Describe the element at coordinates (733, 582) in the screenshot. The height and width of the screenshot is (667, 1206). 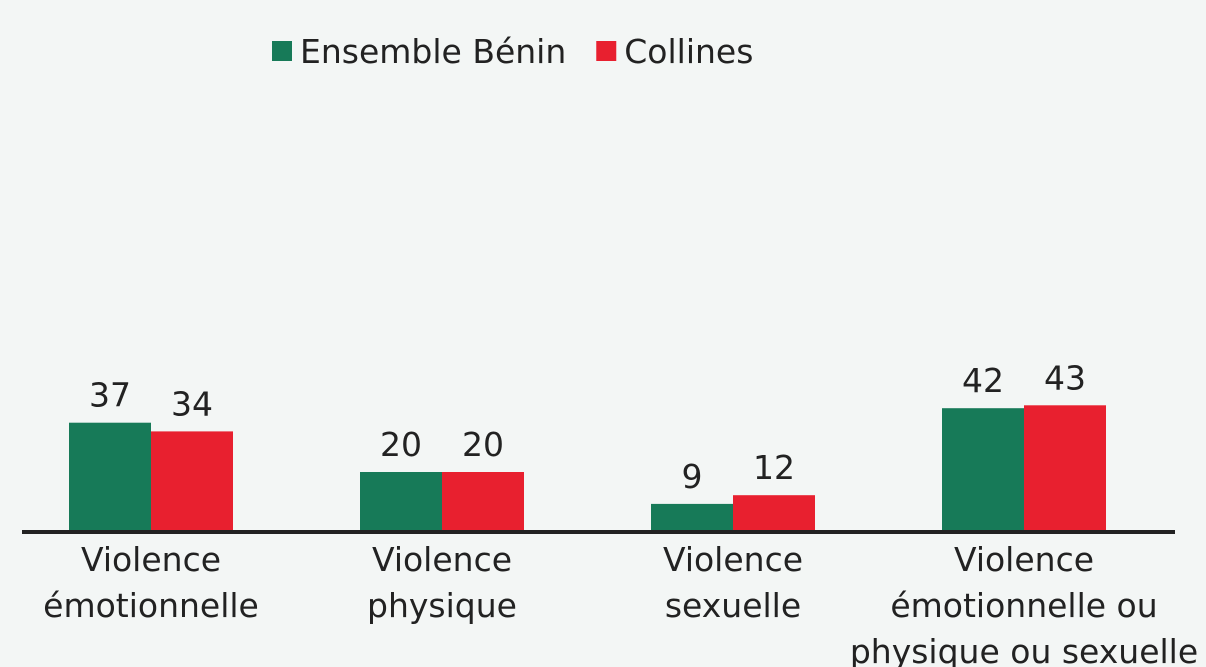
I see `x-tick-label: Violence sexuelle` at that location.